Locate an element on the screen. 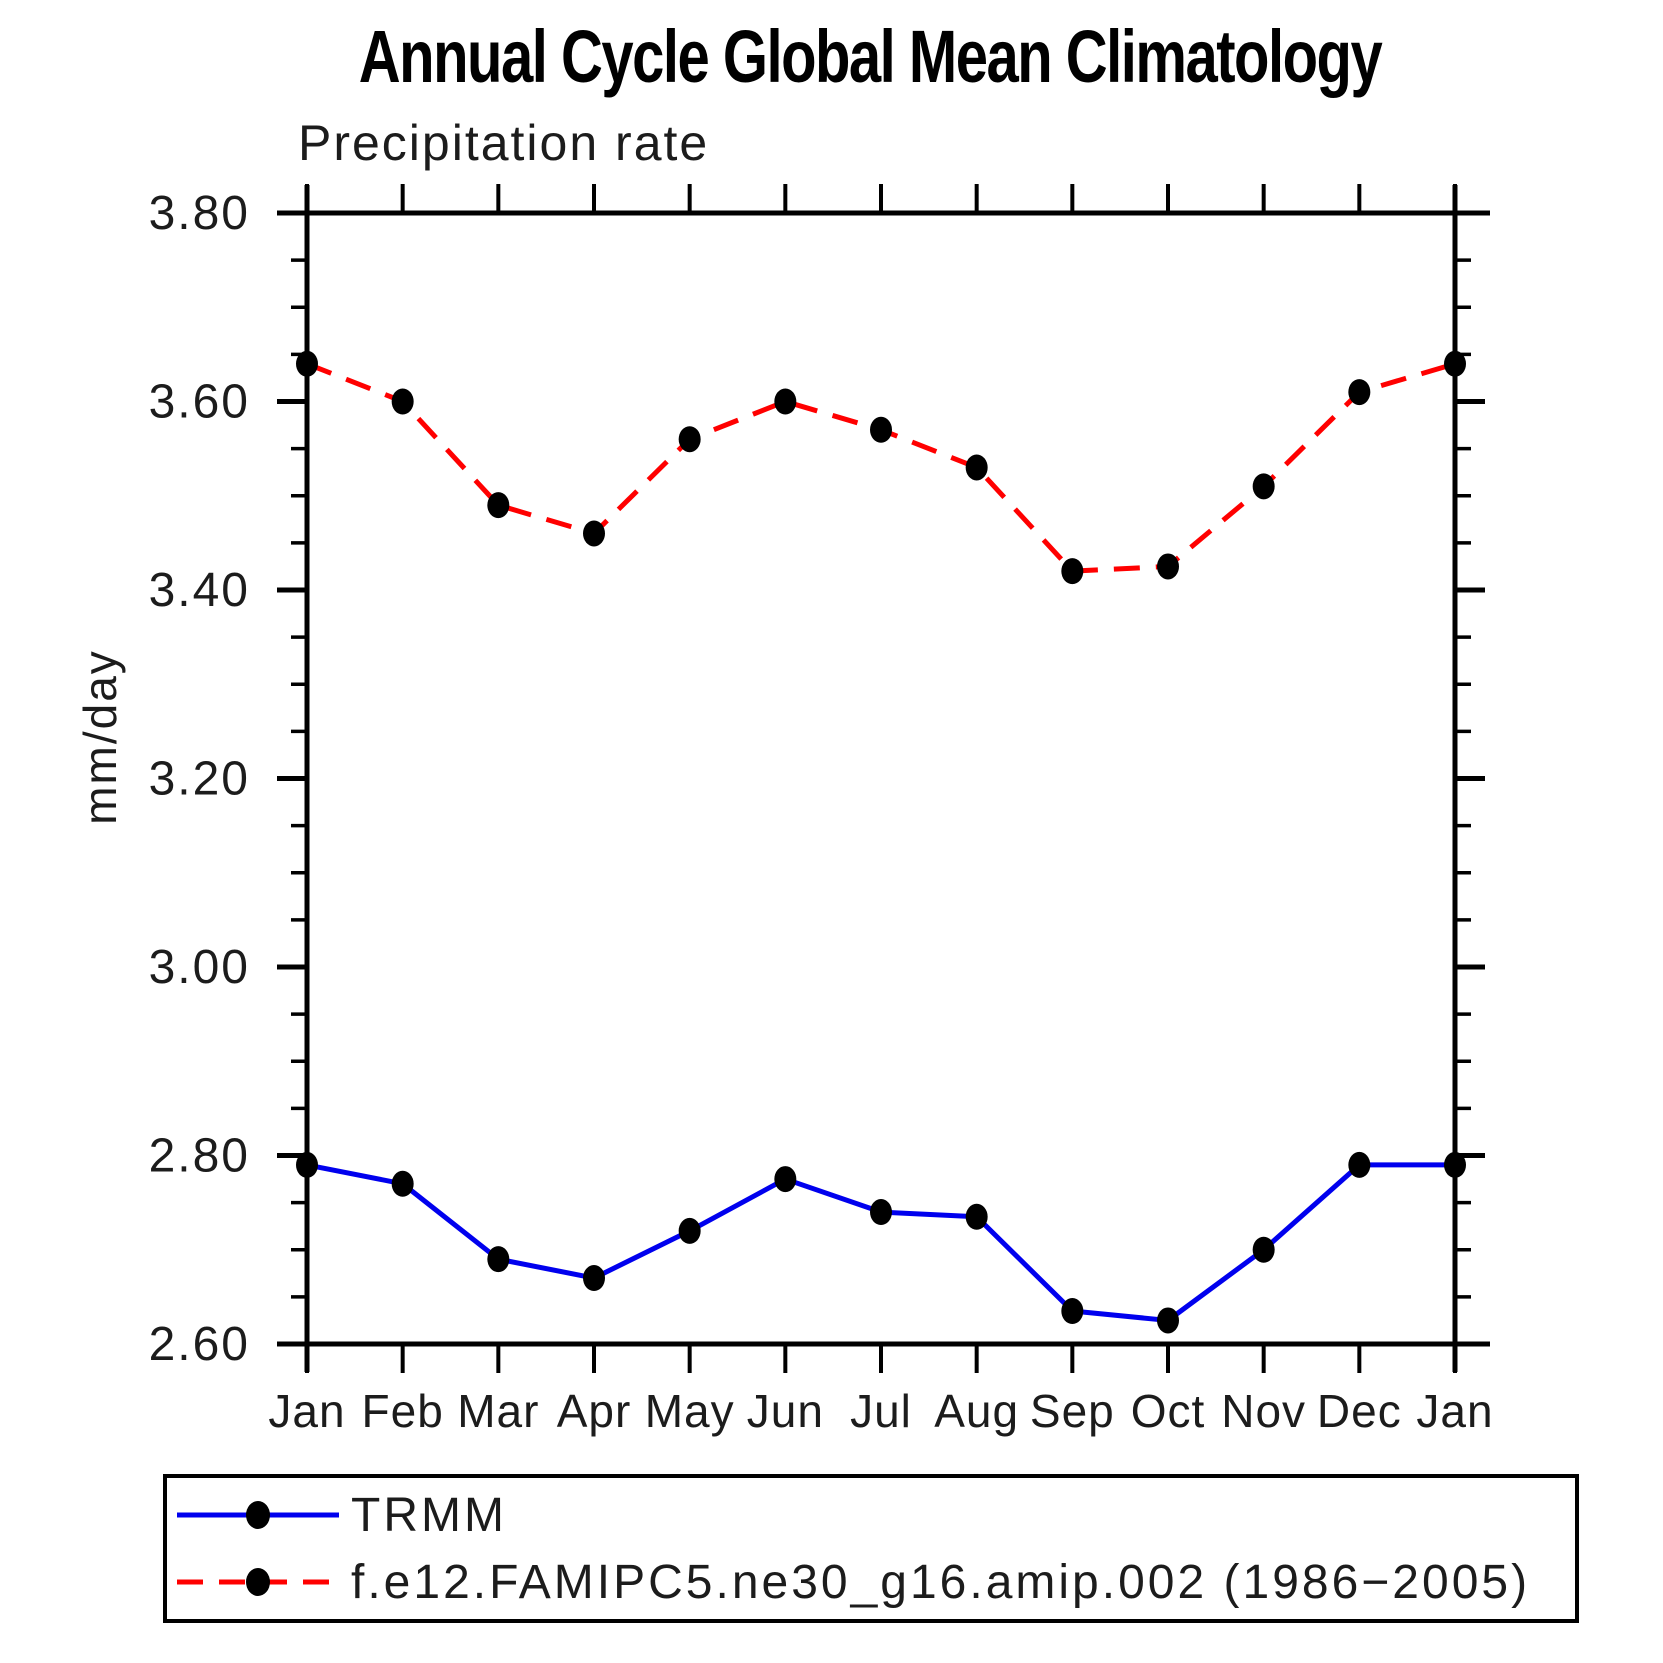 Image resolution: width=1663 pixels, height=1663 pixels. y-tick-label: 3.60 is located at coordinates (199, 402).